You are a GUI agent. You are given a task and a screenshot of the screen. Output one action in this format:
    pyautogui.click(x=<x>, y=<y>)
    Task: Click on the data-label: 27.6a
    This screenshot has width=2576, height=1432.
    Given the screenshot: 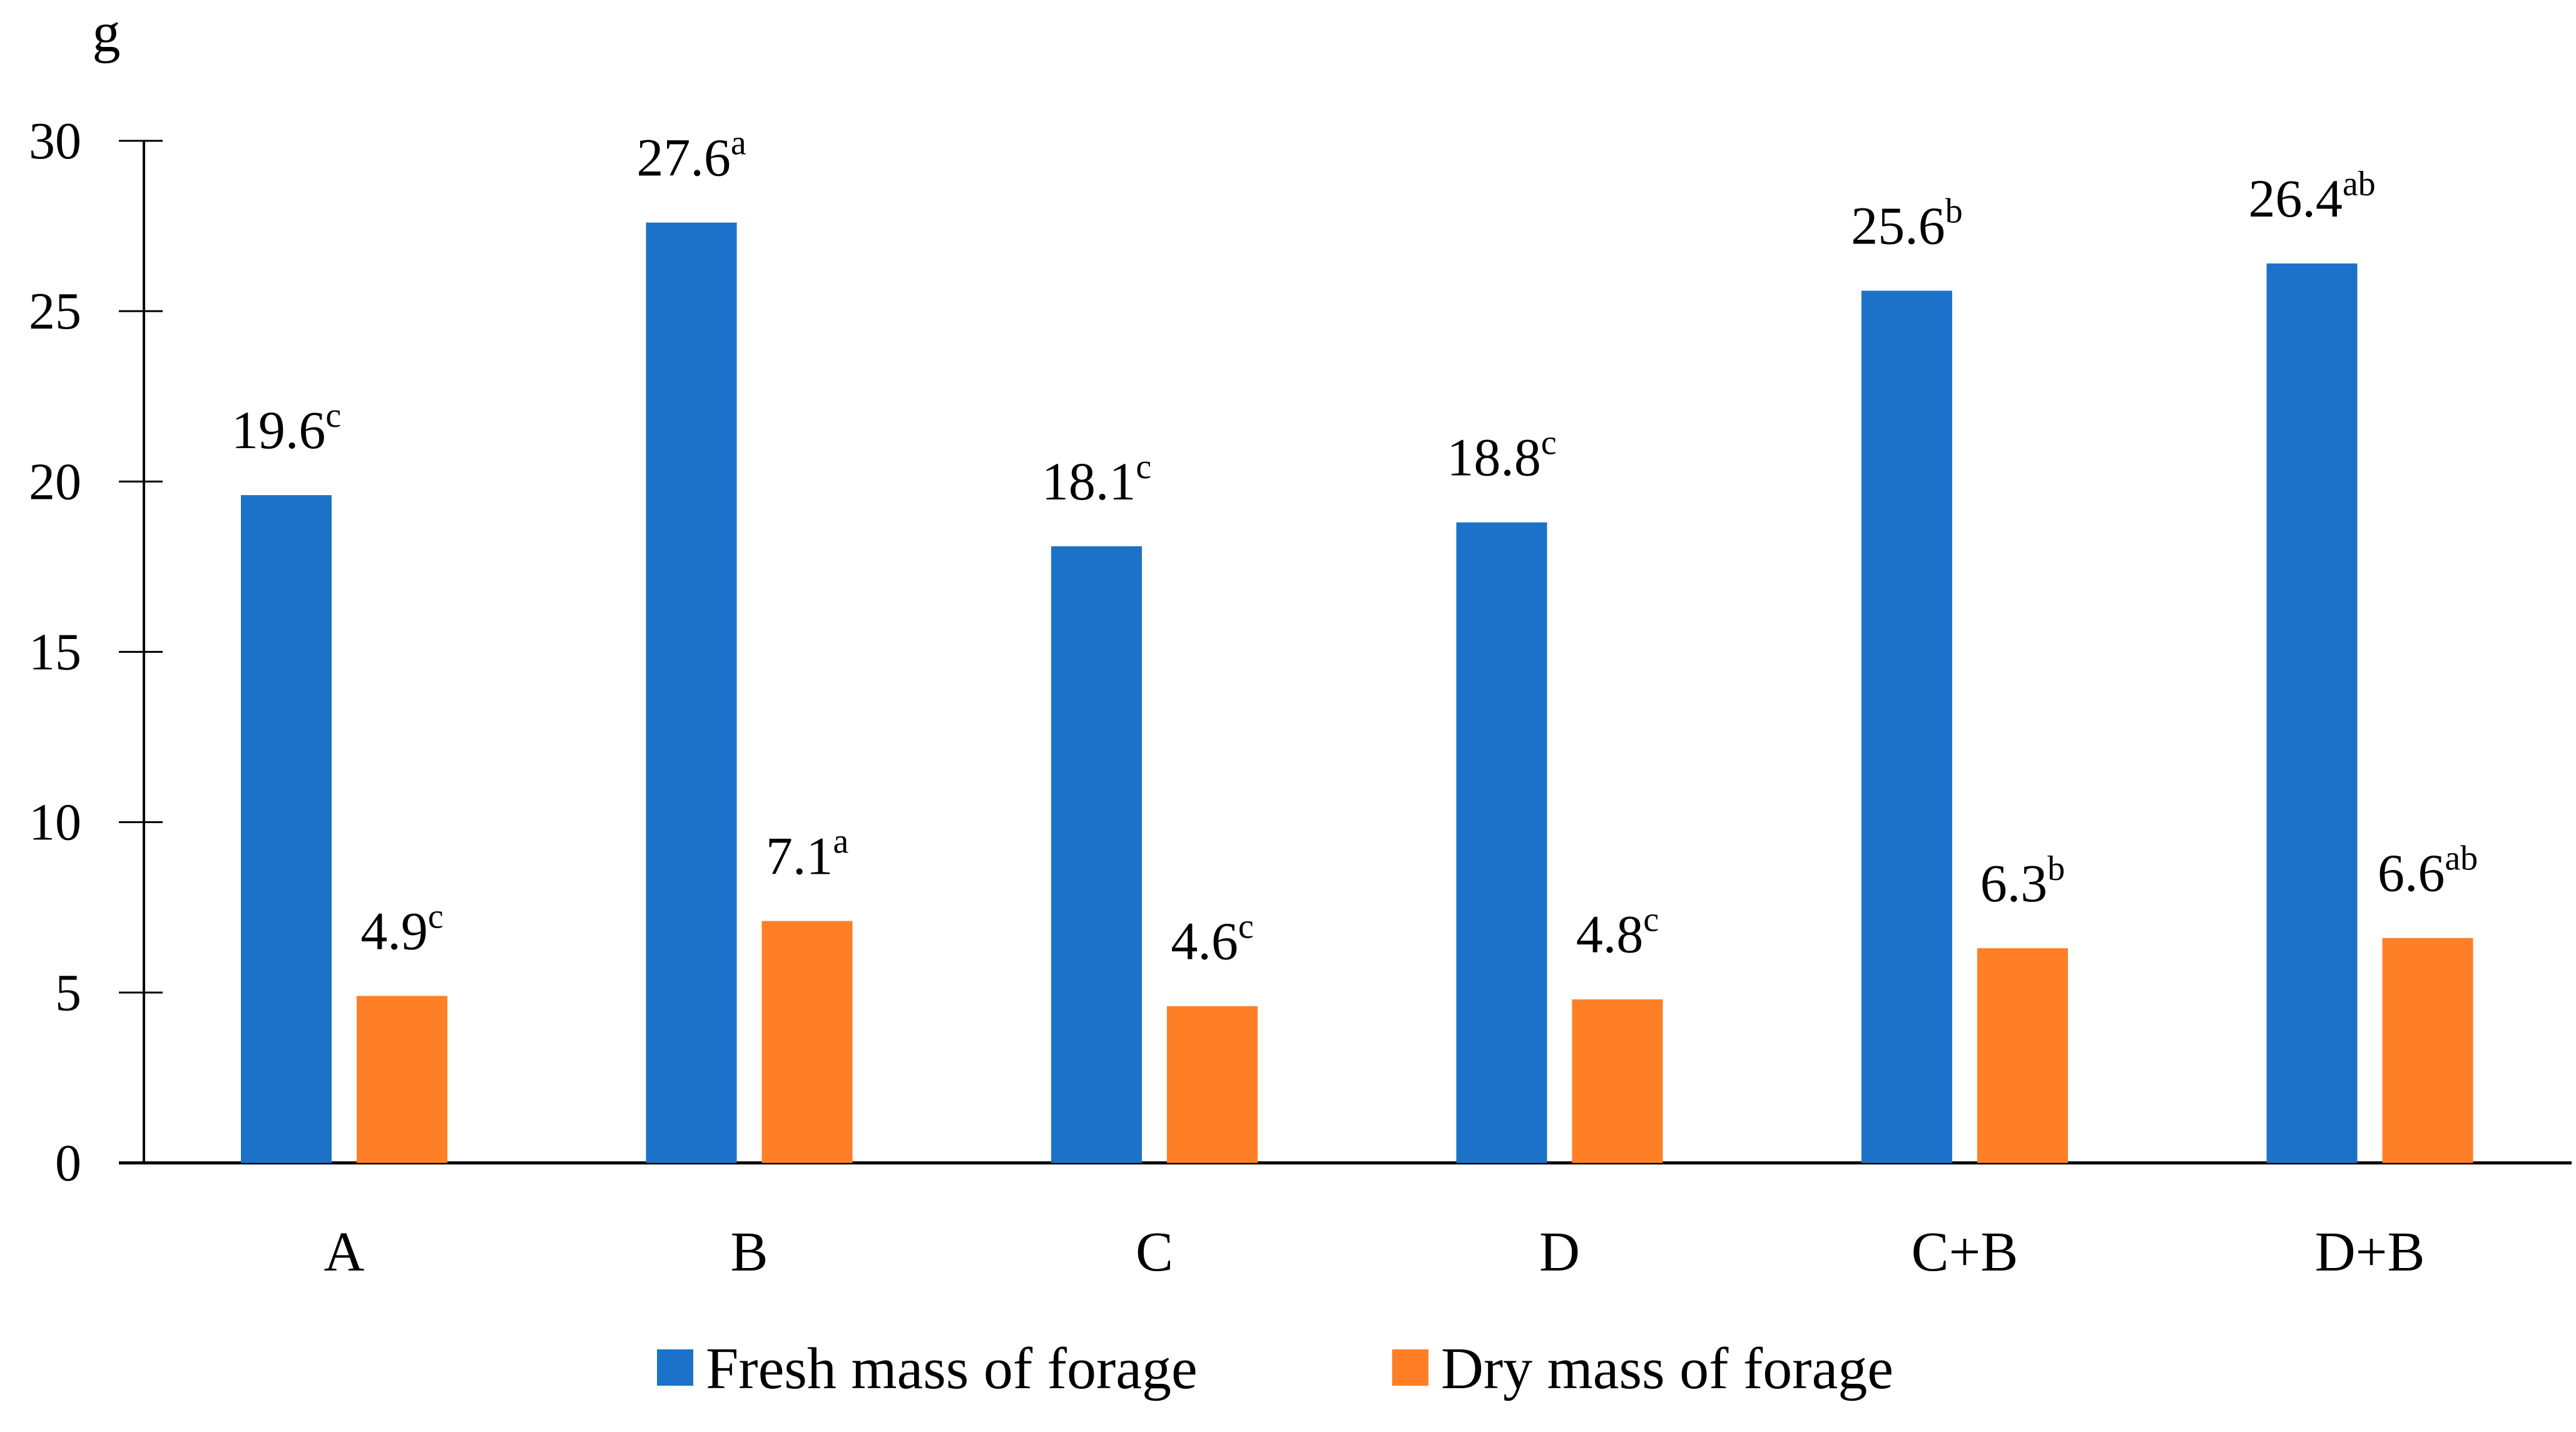 What is the action you would take?
    pyautogui.click(x=691, y=156)
    